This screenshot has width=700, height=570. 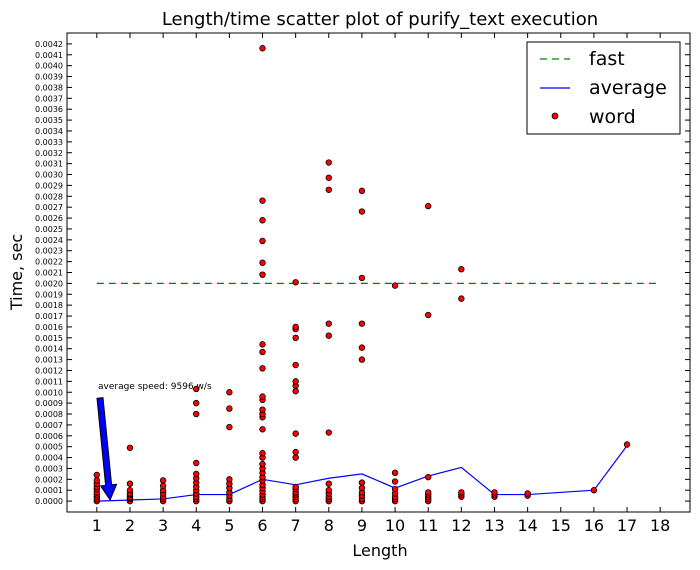 I want to click on y-tick-label: 0.0003, so click(x=49, y=468).